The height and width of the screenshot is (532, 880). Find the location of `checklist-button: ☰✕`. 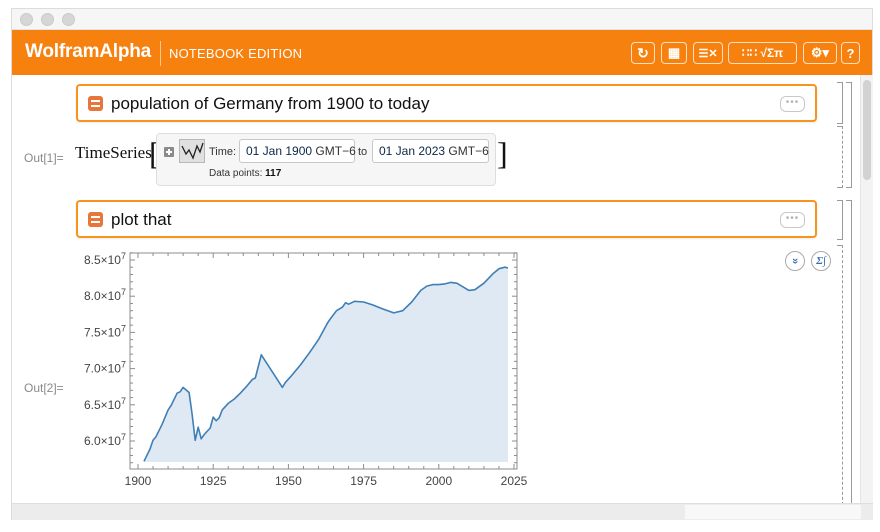

checklist-button: ☰✕ is located at coordinates (708, 53).